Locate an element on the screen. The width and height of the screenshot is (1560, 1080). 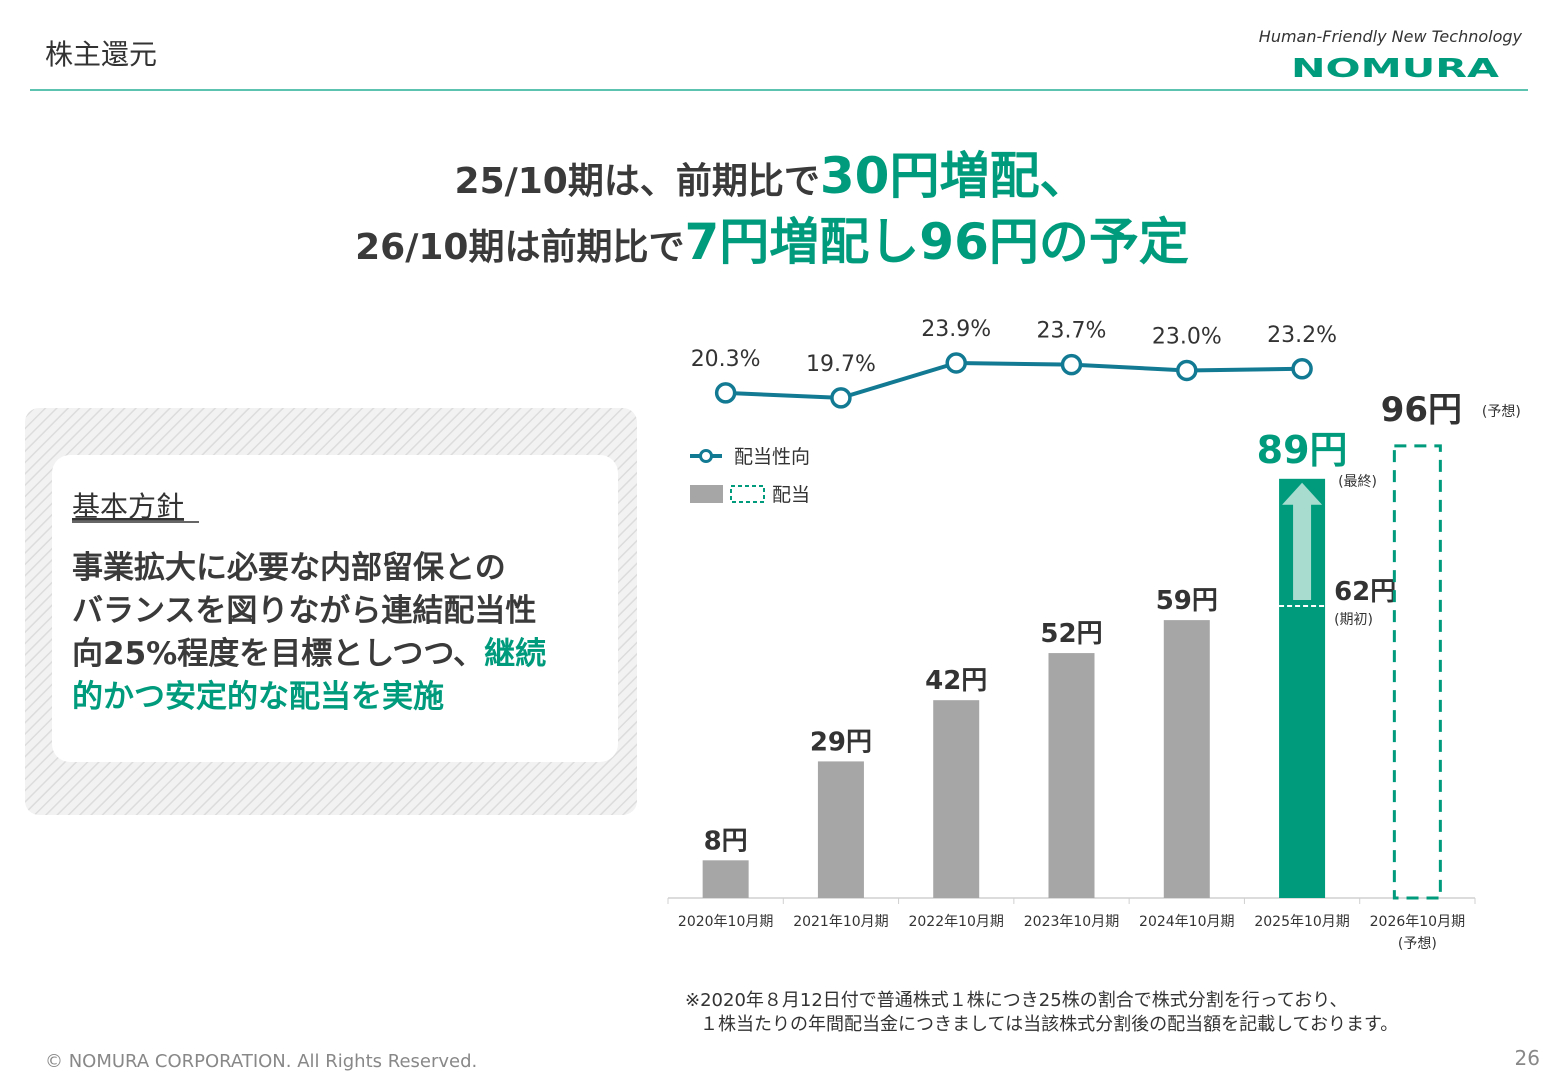
policy-highlight: 的かつ安定的な配当を実施 is located at coordinates (258, 697).